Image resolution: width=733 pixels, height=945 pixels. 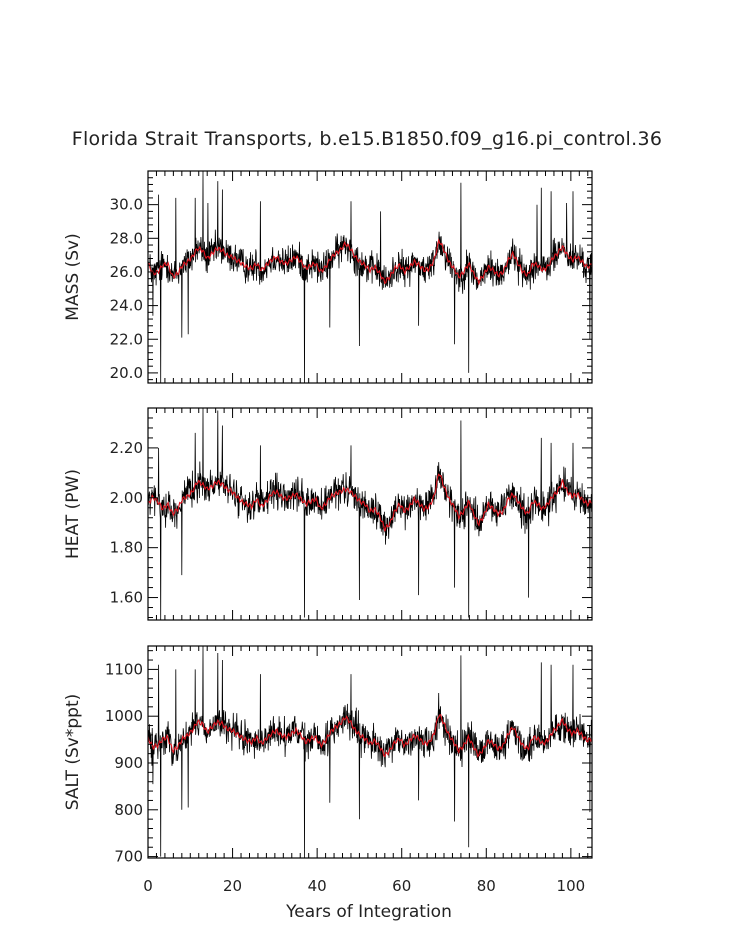 I want to click on x-tick-label: 60, so click(x=401, y=886).